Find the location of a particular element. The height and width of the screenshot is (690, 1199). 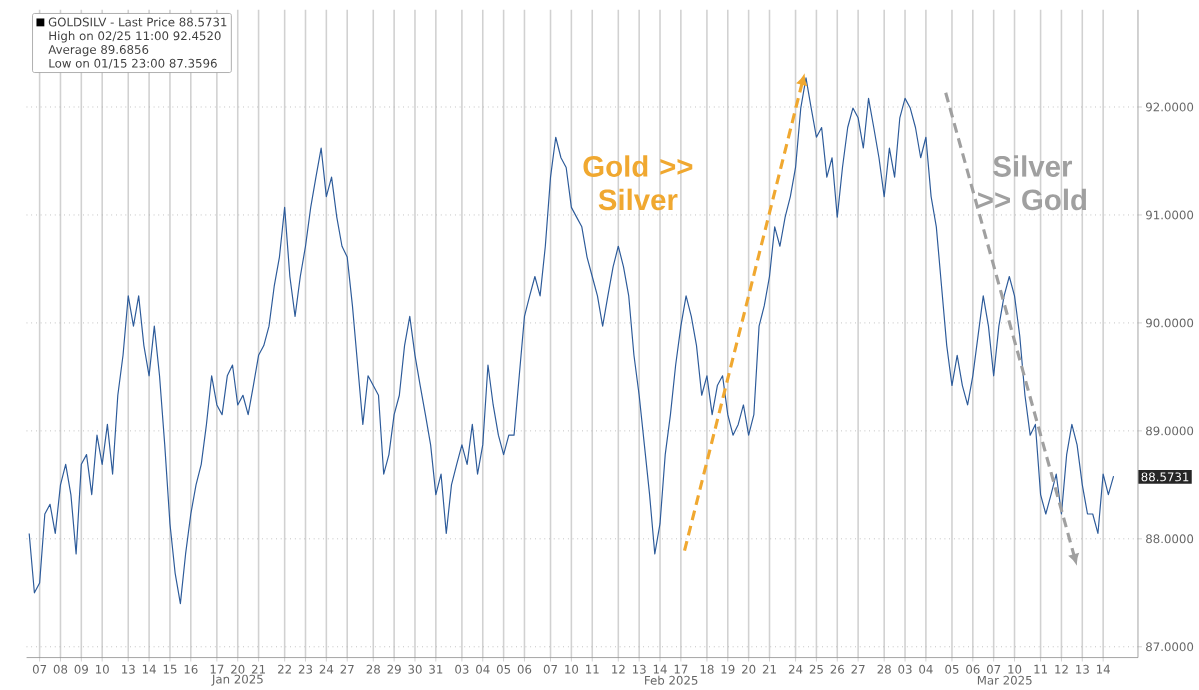

y-tick-label: 89.0000 is located at coordinates (1170, 431).